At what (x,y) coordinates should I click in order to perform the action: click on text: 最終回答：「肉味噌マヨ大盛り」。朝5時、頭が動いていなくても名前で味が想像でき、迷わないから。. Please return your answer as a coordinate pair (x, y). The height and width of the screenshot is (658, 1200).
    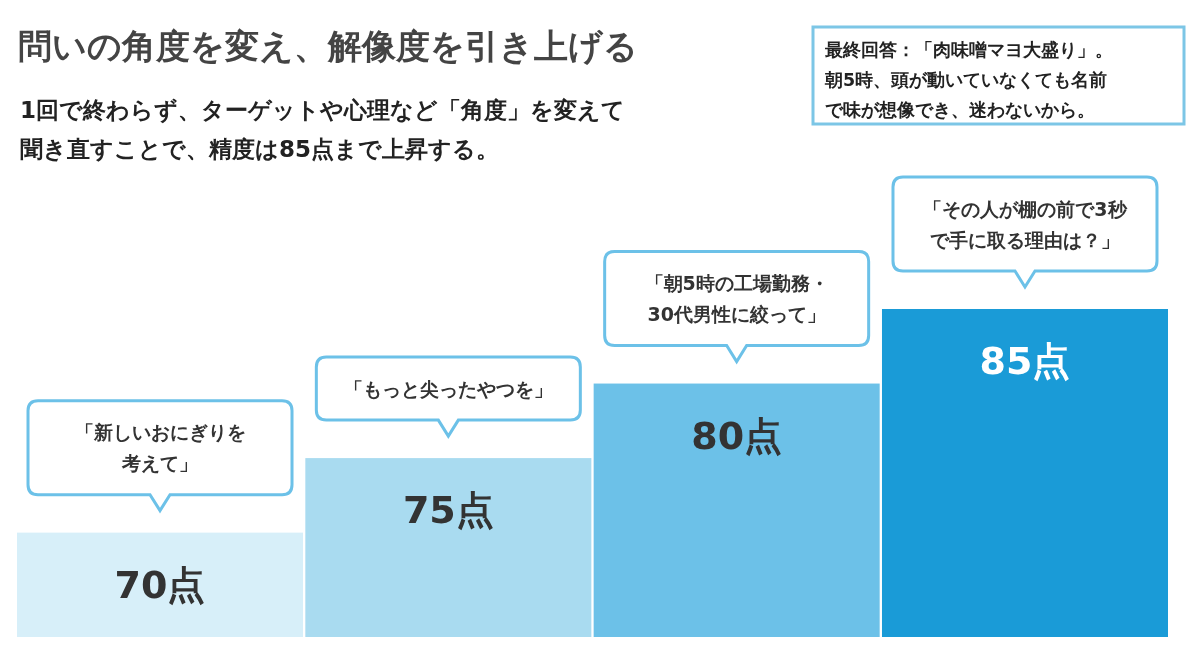
    Looking at the image, I should click on (968, 80).